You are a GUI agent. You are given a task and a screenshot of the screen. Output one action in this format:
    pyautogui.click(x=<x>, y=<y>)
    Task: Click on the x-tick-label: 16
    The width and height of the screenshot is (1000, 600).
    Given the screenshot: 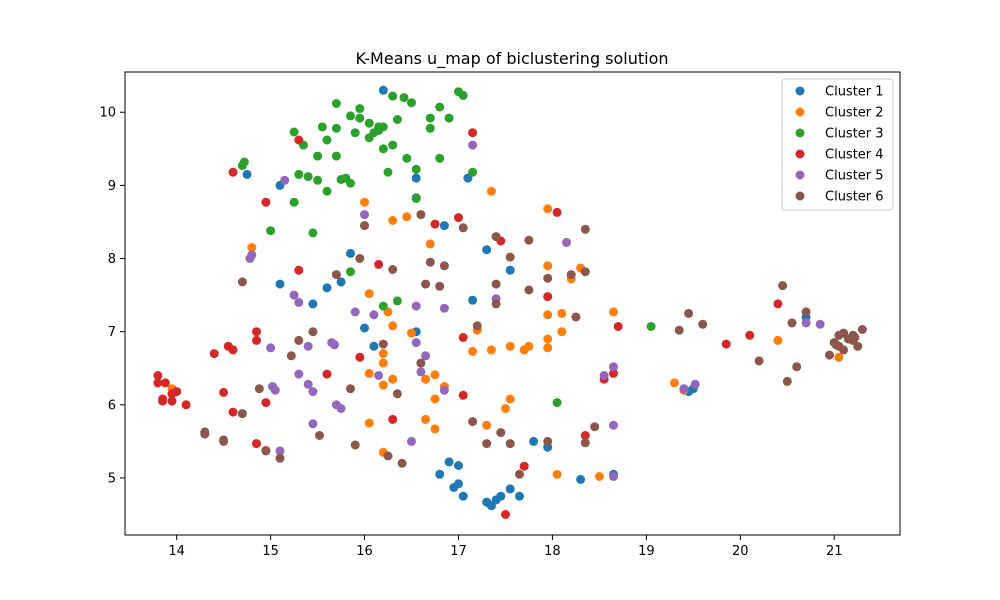 What is the action you would take?
    pyautogui.click(x=364, y=551)
    